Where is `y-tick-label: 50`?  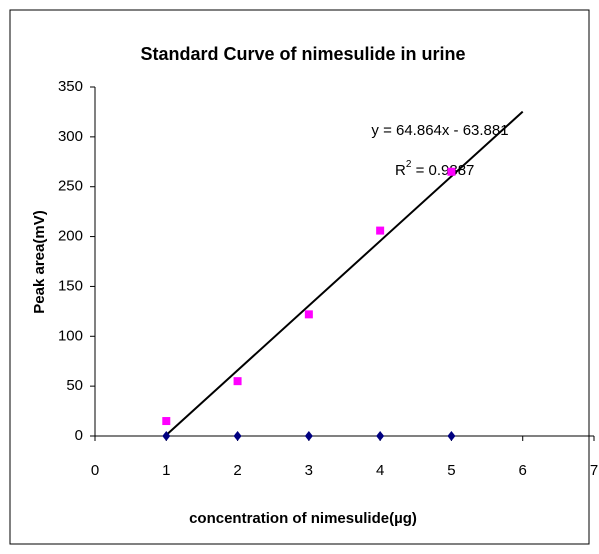 y-tick-label: 50 is located at coordinates (74, 385).